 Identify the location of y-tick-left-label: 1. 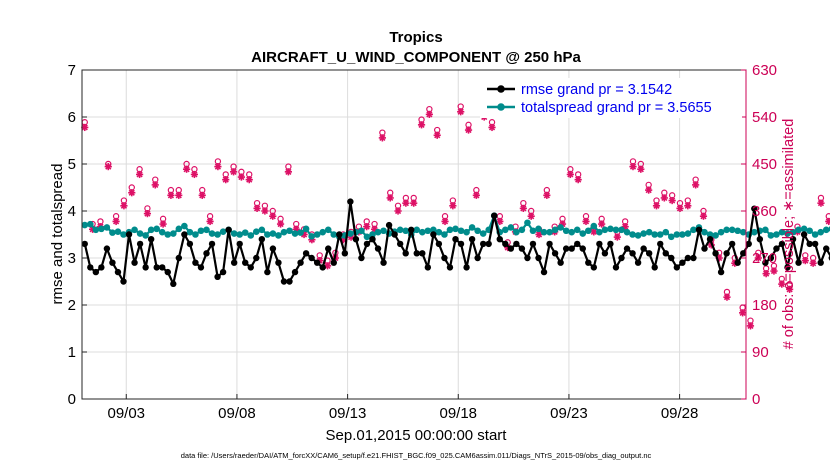
(72, 352).